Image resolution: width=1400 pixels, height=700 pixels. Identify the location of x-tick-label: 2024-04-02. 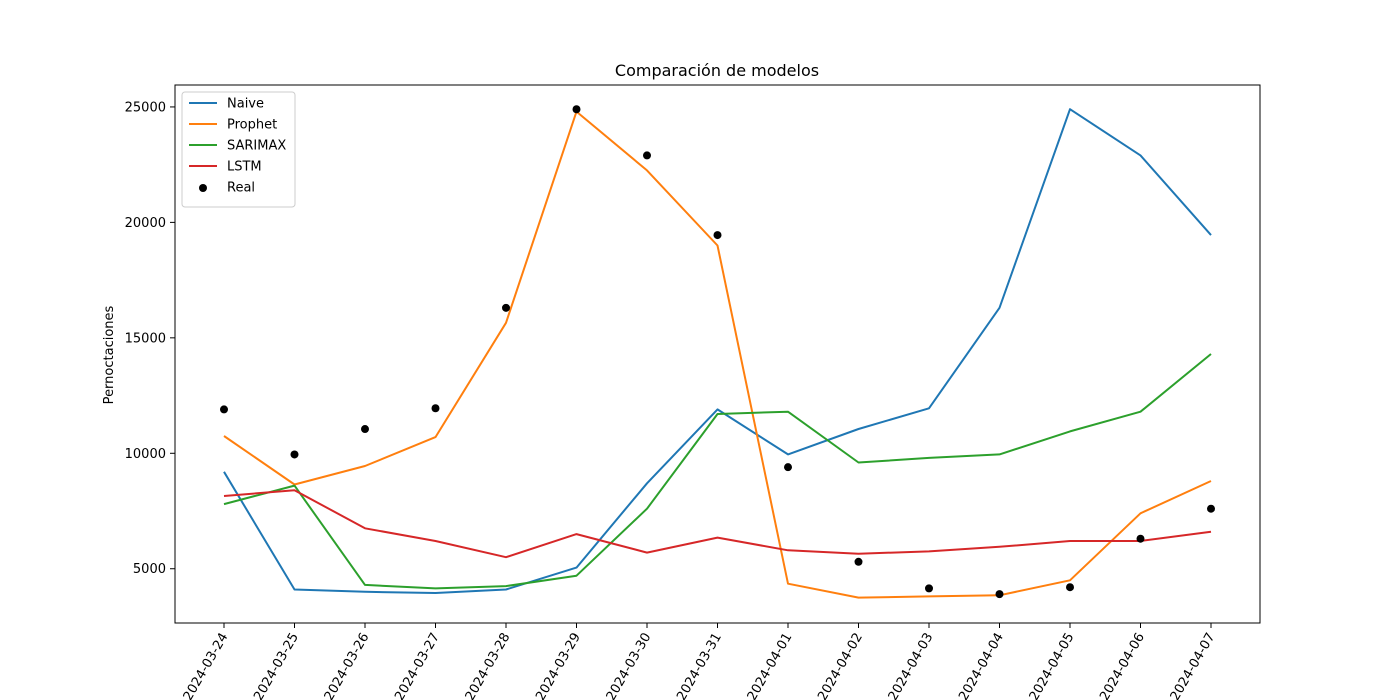
(840, 665).